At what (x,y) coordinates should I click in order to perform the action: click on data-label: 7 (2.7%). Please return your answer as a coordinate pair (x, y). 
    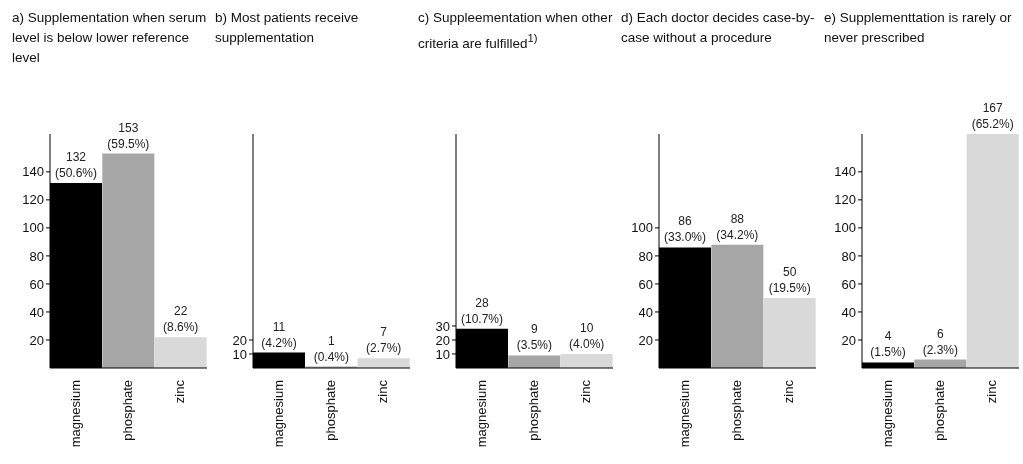
    Looking at the image, I should click on (383, 340).